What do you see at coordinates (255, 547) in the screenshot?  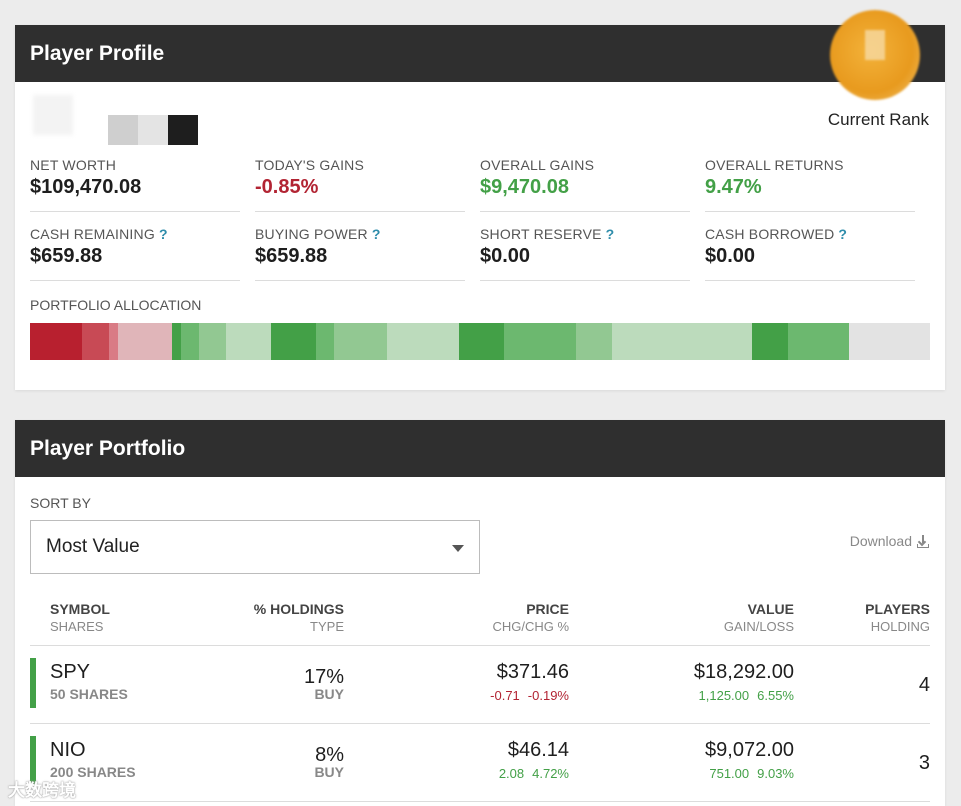 I see `sort-select: Most Value` at bounding box center [255, 547].